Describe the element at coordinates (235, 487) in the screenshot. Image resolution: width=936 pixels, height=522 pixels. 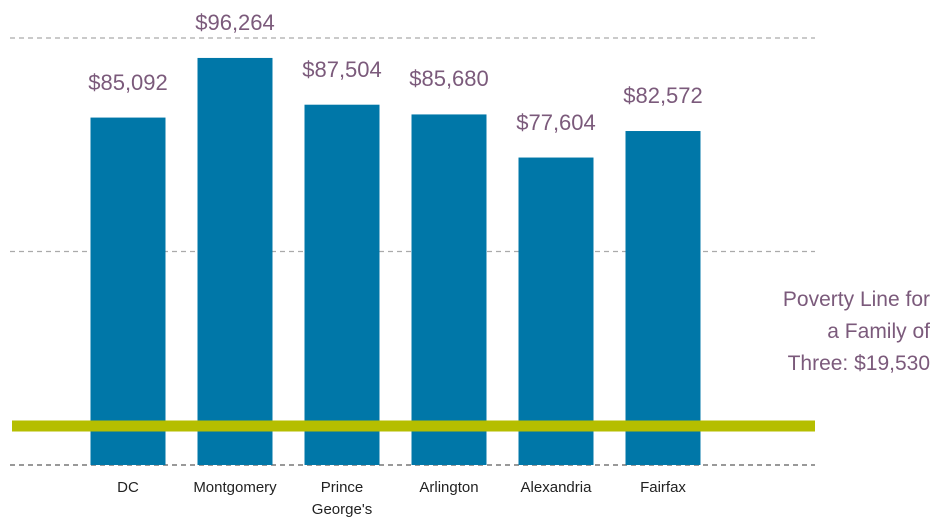
I see `x-tick-label: Montgomery` at that location.